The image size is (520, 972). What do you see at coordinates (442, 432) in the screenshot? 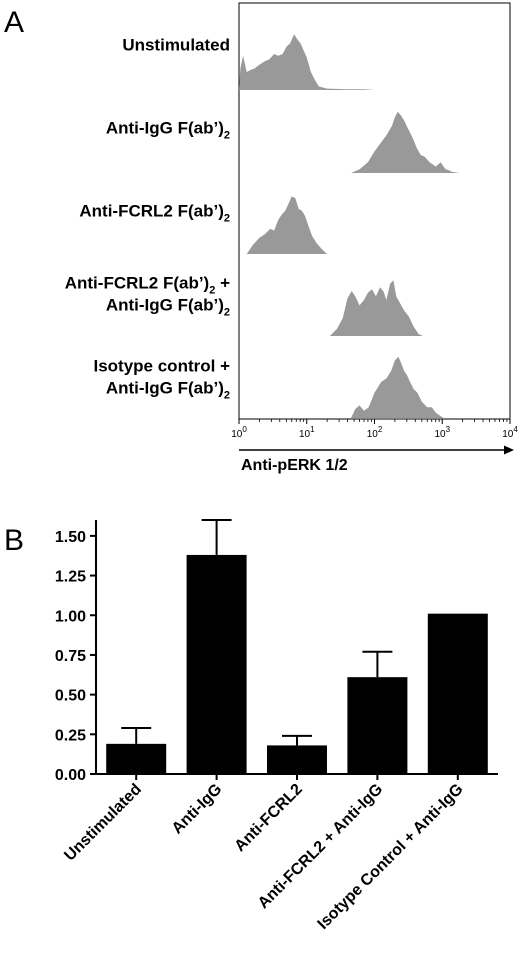
I see `x-tick-label: 10³` at bounding box center [442, 432].